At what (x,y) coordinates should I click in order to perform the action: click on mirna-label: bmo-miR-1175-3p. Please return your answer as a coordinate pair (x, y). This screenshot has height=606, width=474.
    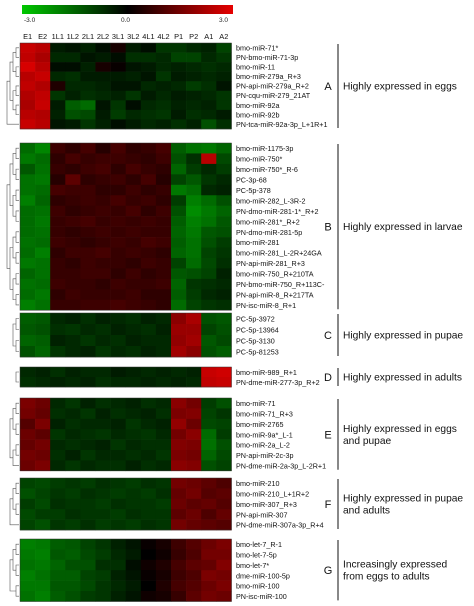
    Looking at the image, I should click on (264, 148).